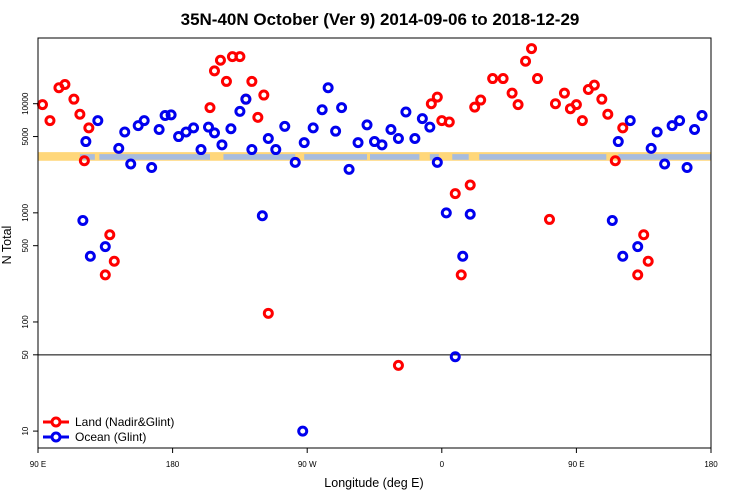 This screenshot has width=750, height=500. Describe the element at coordinates (110, 437) in the screenshot. I see `legend-label: Ocean (Glint)` at that location.